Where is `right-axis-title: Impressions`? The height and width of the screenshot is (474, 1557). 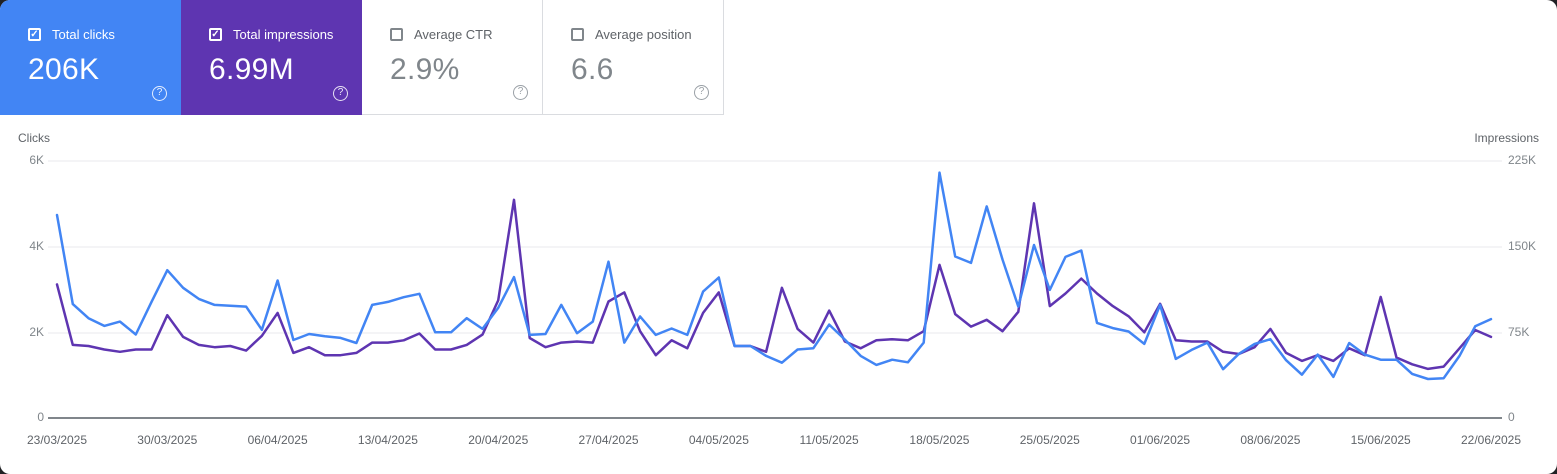 right-axis-title: Impressions is located at coordinates (1506, 138).